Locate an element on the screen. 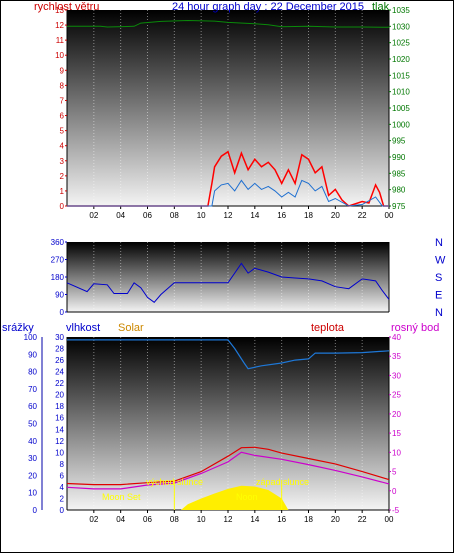  solar-area is located at coordinates (235, 497).